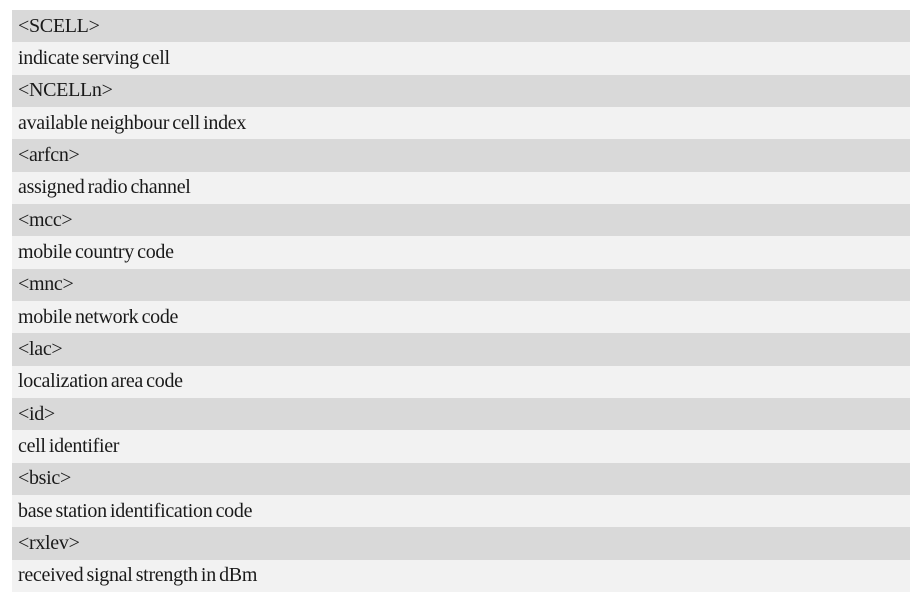 The image size is (921, 602). Describe the element at coordinates (461, 446) in the screenshot. I see `table-row-description: cell identifier` at that location.